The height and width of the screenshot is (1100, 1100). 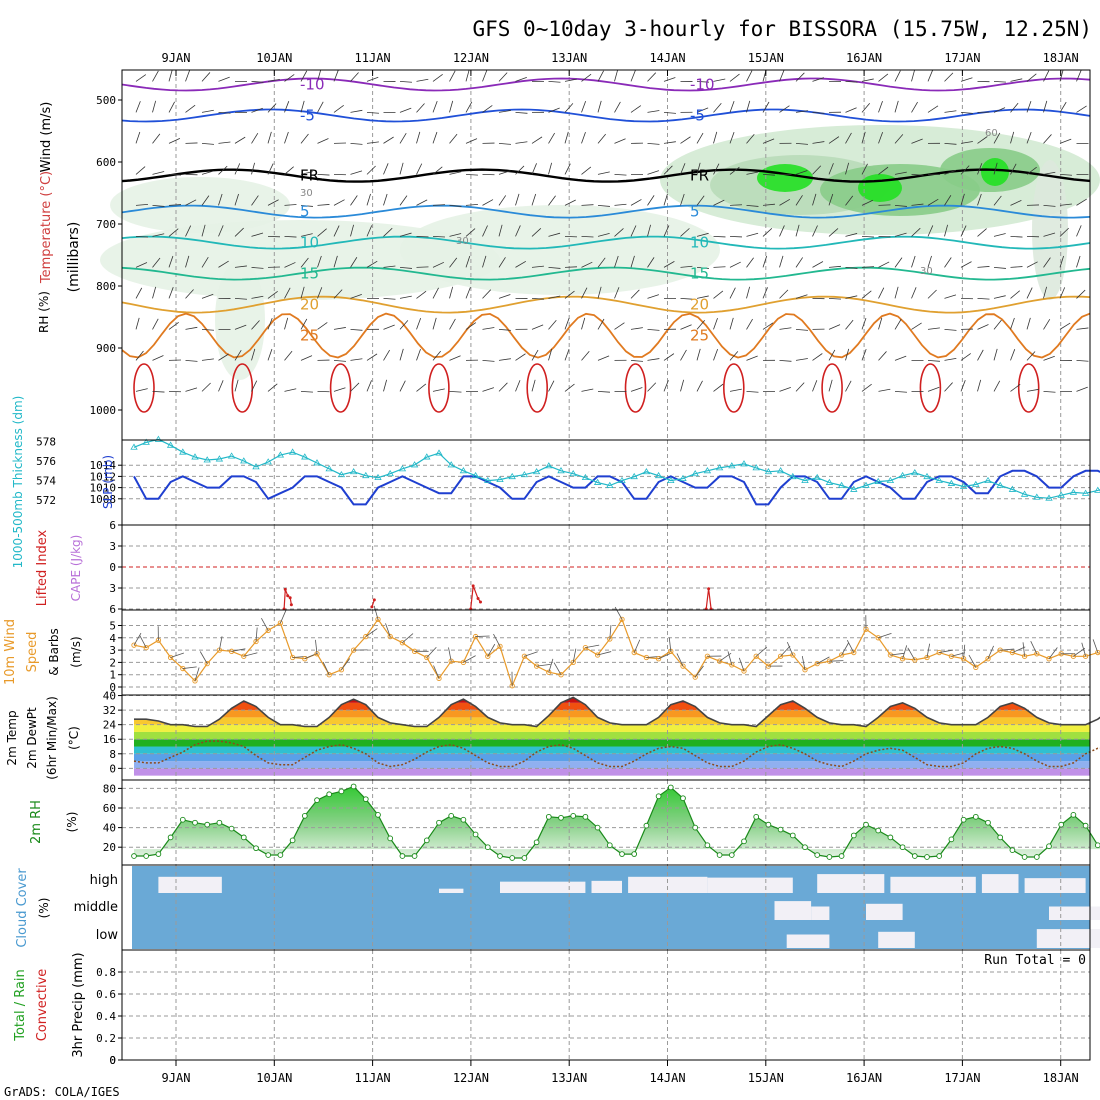 What do you see at coordinates (471, 1078) in the screenshot?
I see `date-label-bottom: 12JAN` at bounding box center [471, 1078].